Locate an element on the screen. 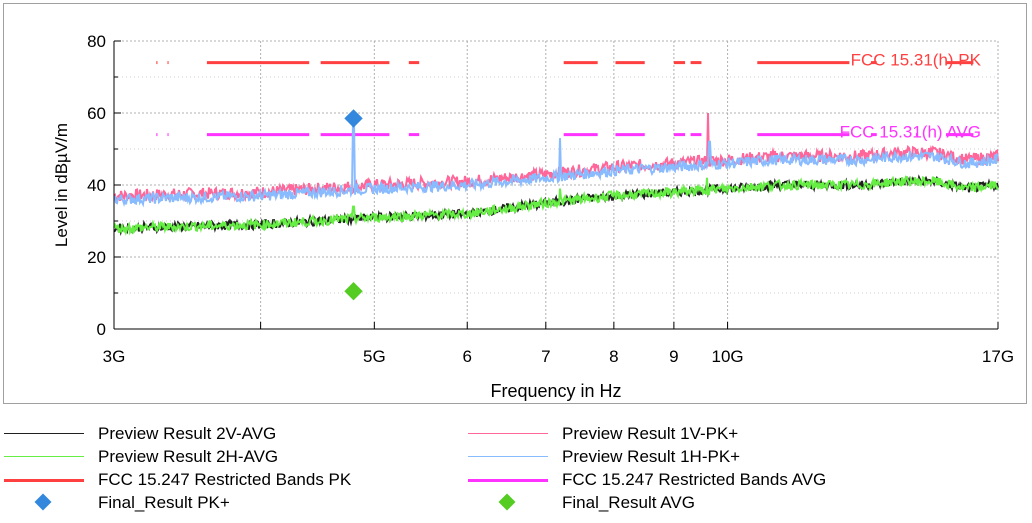  y-tick-label: 80 is located at coordinates (96, 41).